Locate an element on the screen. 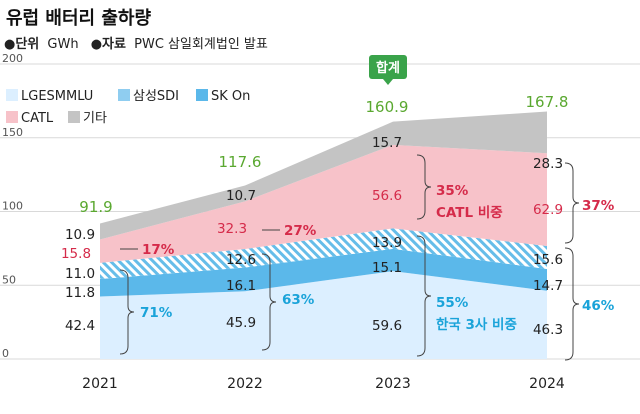 The width and height of the screenshot is (640, 414). x-tick-label: 2023 is located at coordinates (393, 384).